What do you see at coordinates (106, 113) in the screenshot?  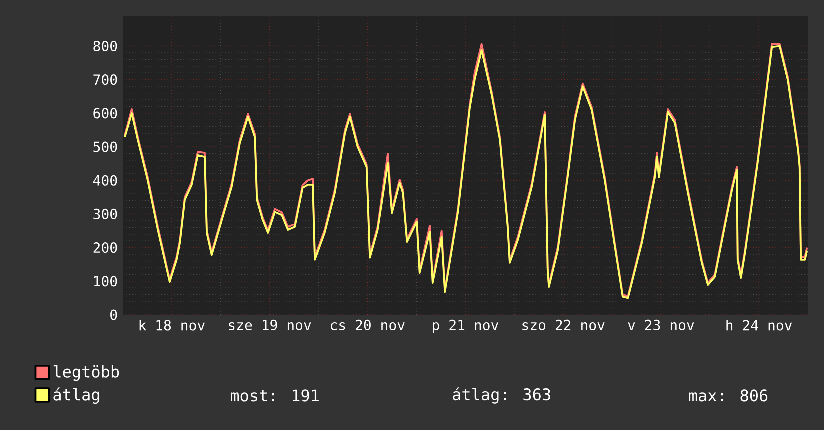 I see `y-tick-label: 600` at bounding box center [106, 113].